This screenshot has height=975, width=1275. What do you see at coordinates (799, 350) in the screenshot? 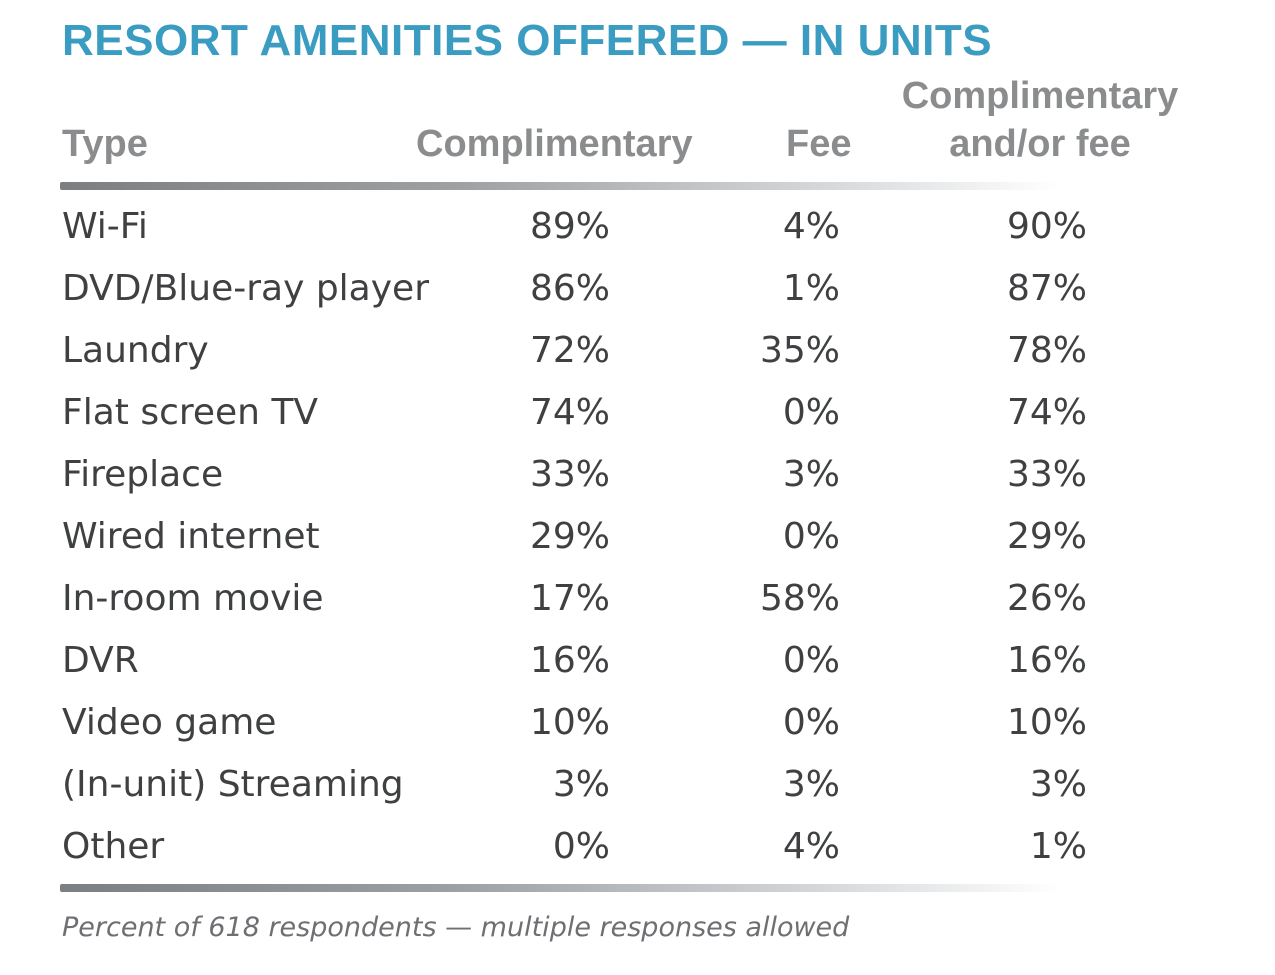
I see `cell-fee: 35%` at bounding box center [799, 350].